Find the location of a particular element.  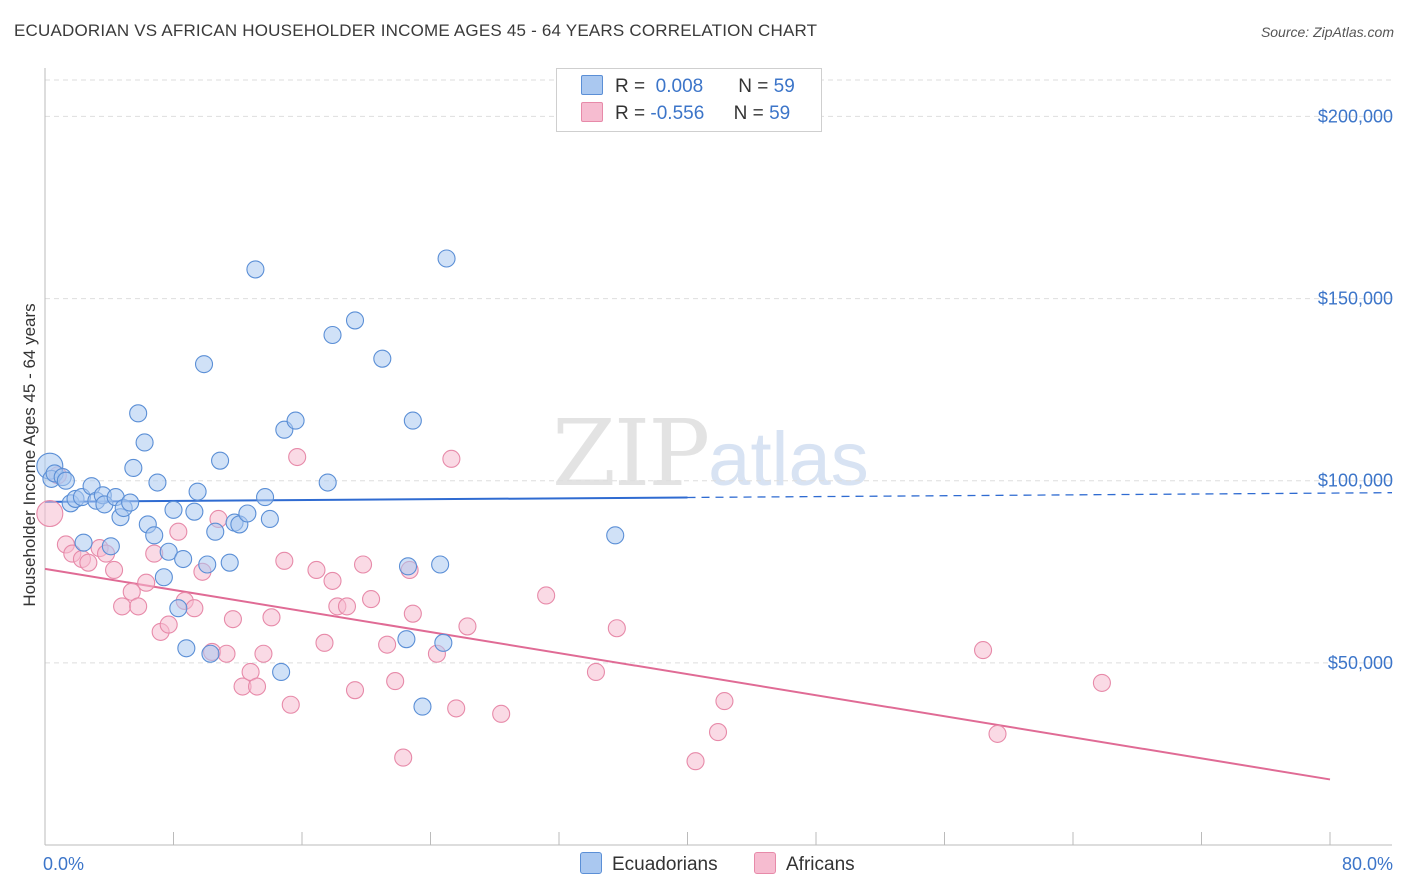

legend-row-ecuadorians: R = 0.008 N = 59 is located at coordinates (688, 87).